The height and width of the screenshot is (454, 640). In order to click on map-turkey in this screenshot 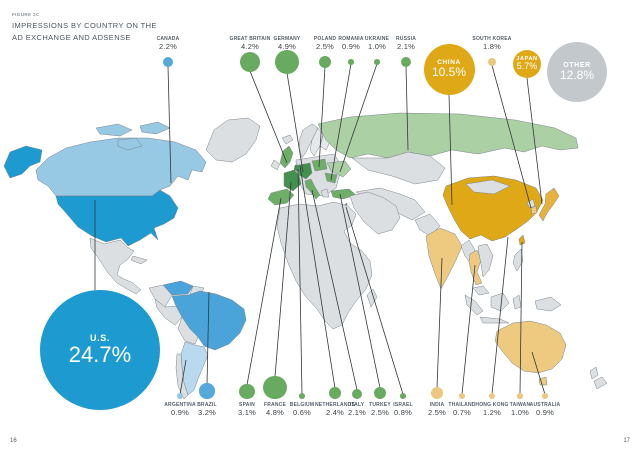, I will do `click(343, 194)`.